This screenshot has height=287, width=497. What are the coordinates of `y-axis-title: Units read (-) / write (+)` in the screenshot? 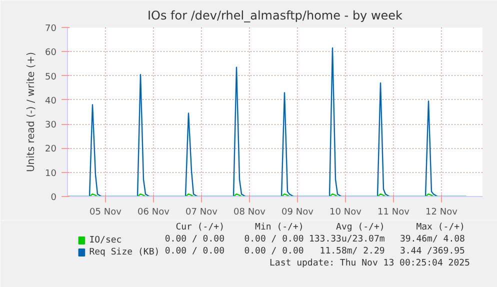 It's located at (32, 112).